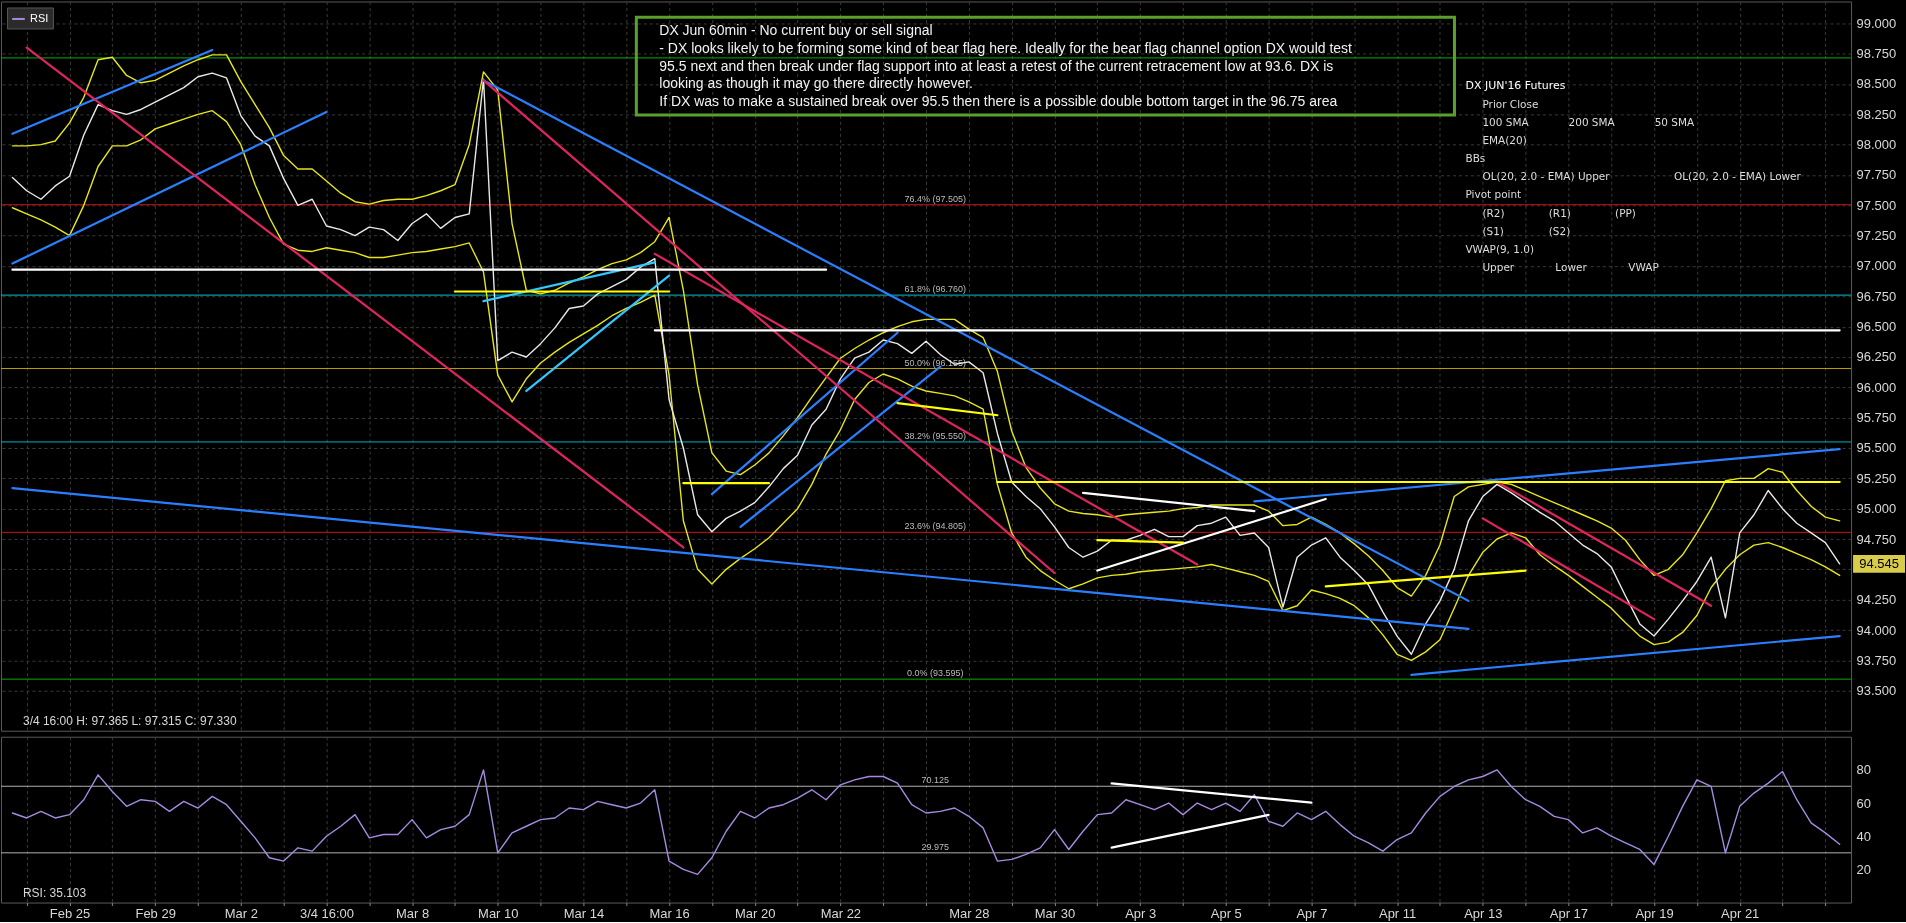  What do you see at coordinates (1569, 914) in the screenshot?
I see `x-tick-label: Apr 17` at bounding box center [1569, 914].